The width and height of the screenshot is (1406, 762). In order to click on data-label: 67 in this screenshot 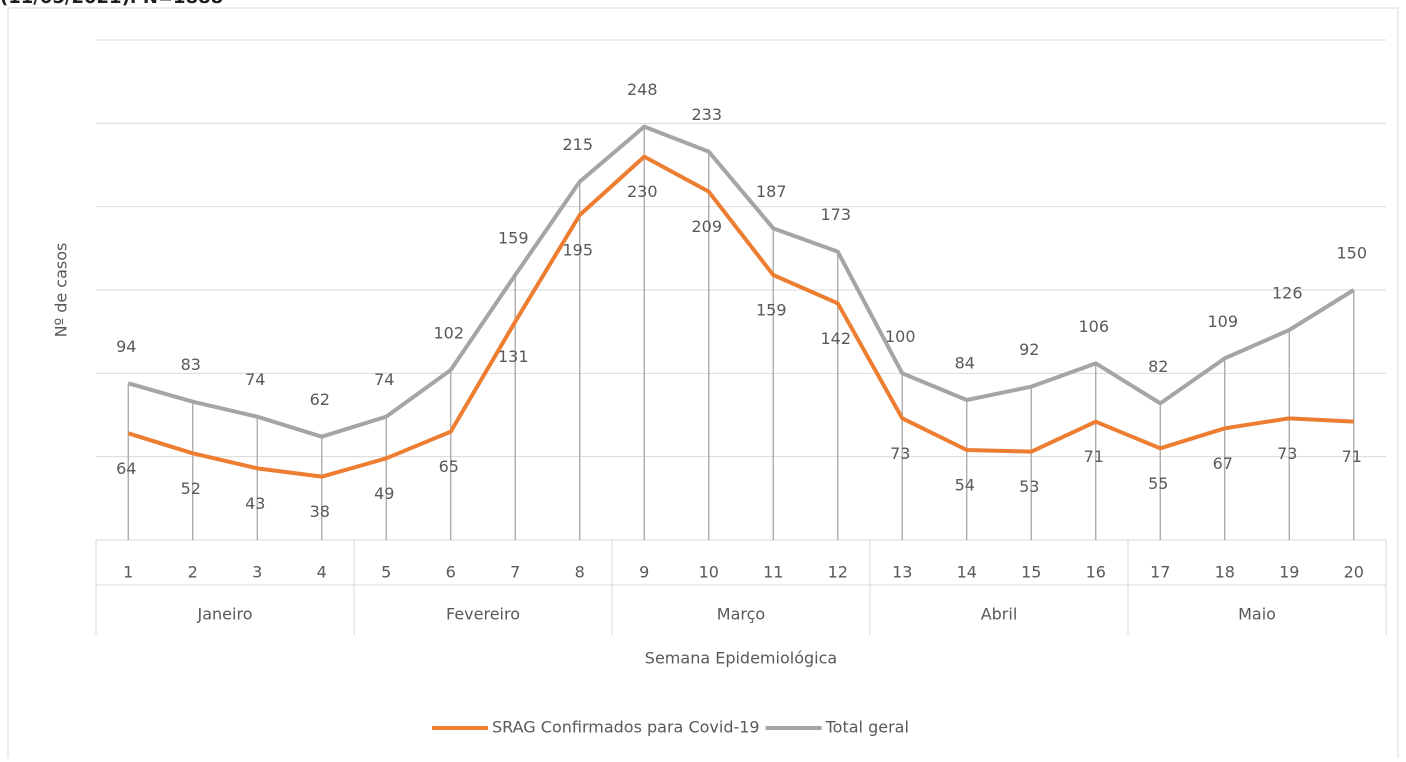, I will do `click(1223, 463)`.